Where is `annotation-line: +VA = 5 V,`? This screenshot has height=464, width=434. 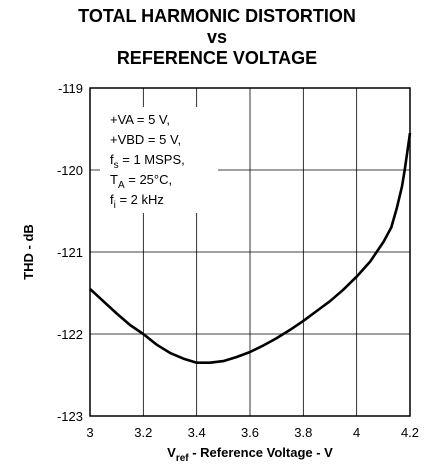 annotation-line: +VA = 5 V, is located at coordinates (140, 119).